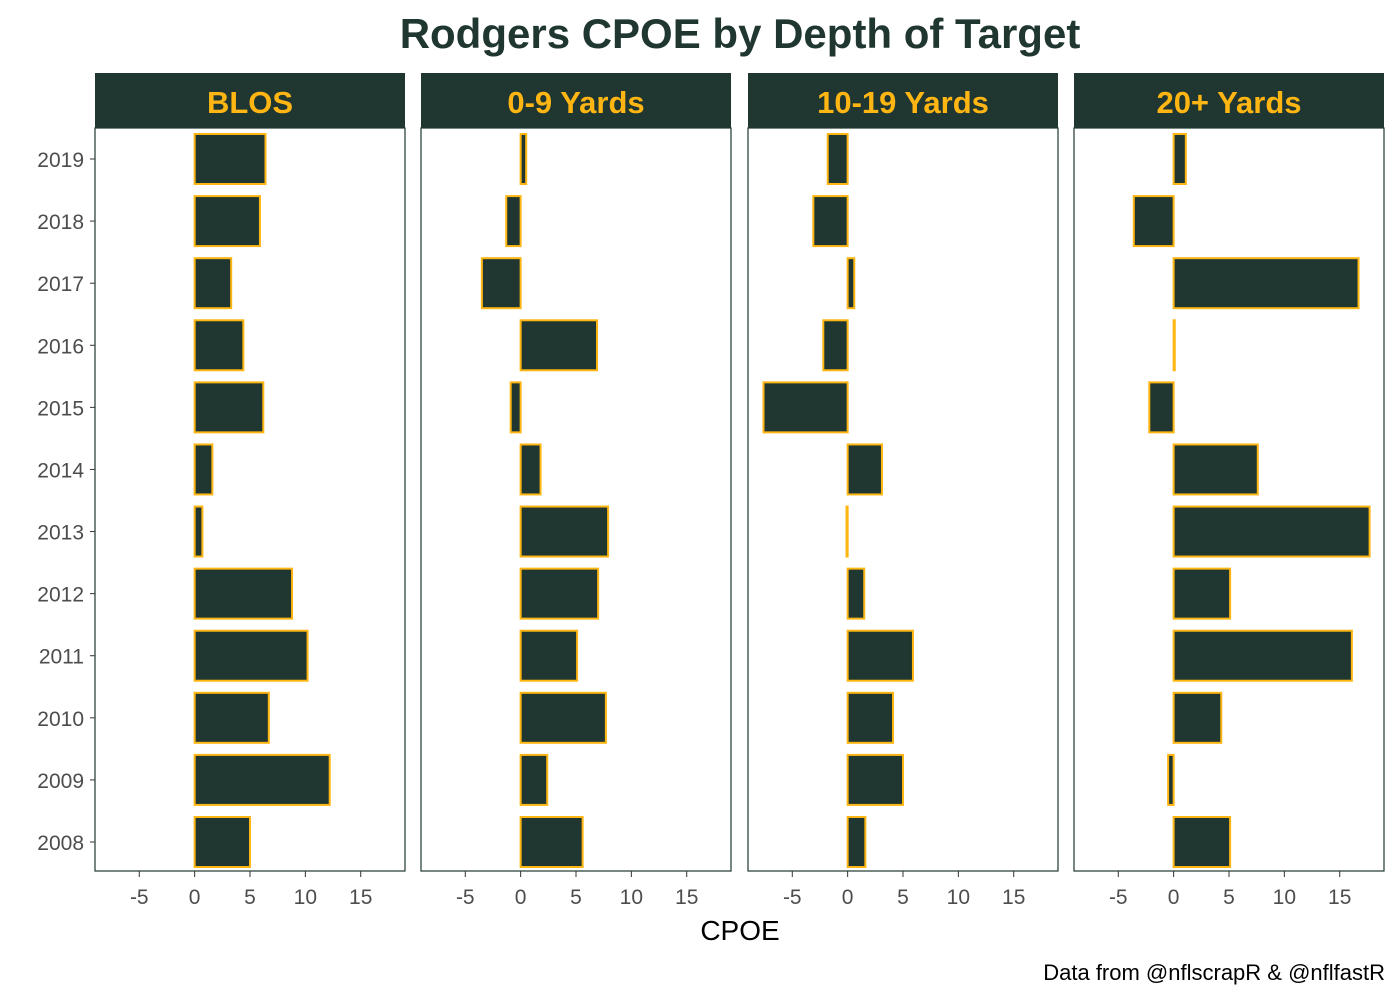 The image size is (1400, 1000). What do you see at coordinates (1215, 469) in the screenshot?
I see `bar-20-yards-2014` at bounding box center [1215, 469].